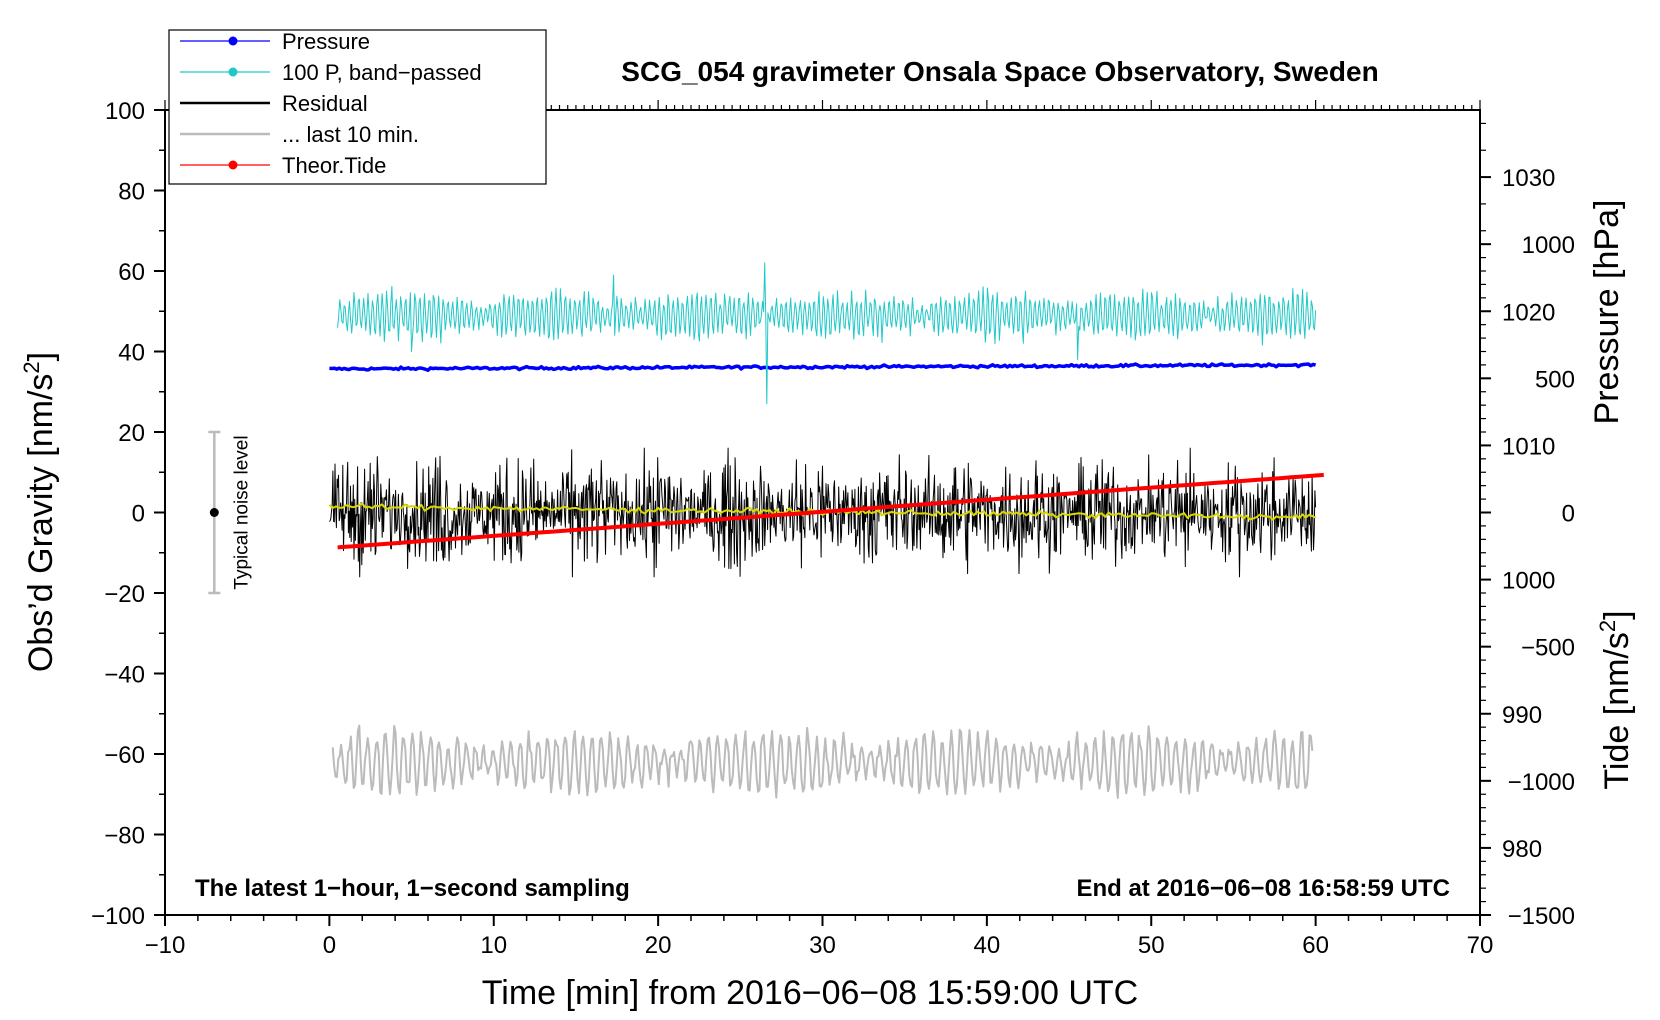 The height and width of the screenshot is (1020, 1660). What do you see at coordinates (1151, 945) in the screenshot?
I see `x-tick-label: 50` at bounding box center [1151, 945].